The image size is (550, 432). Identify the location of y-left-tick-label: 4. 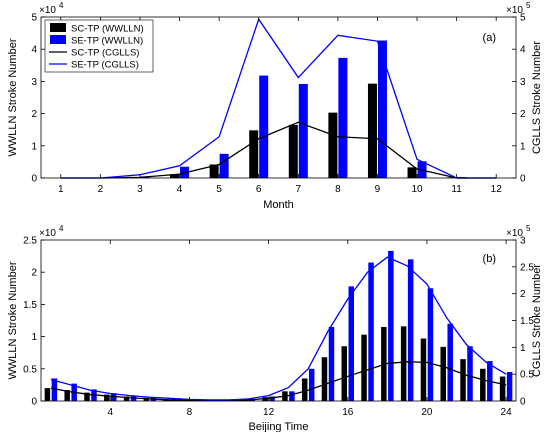
(34, 50).